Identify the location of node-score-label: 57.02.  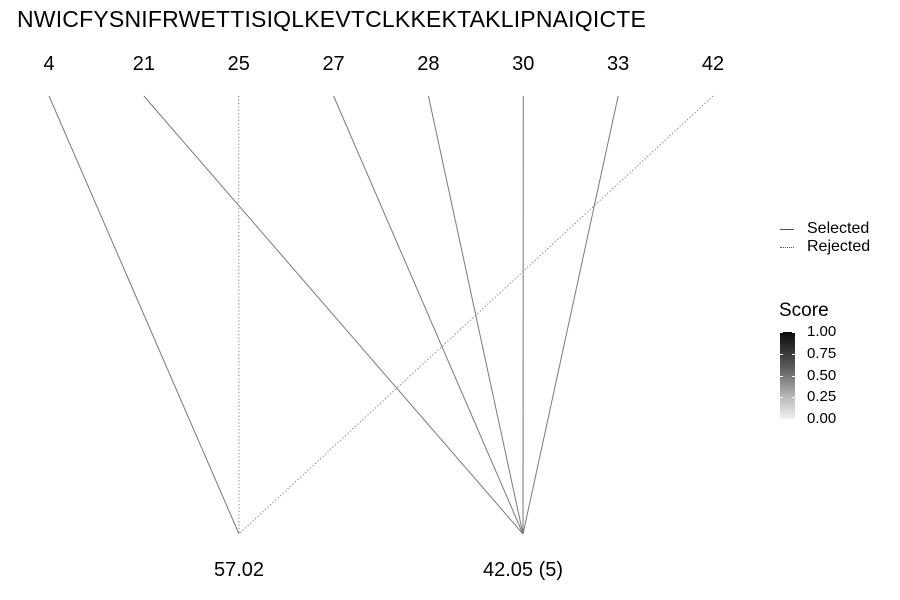
(239, 570).